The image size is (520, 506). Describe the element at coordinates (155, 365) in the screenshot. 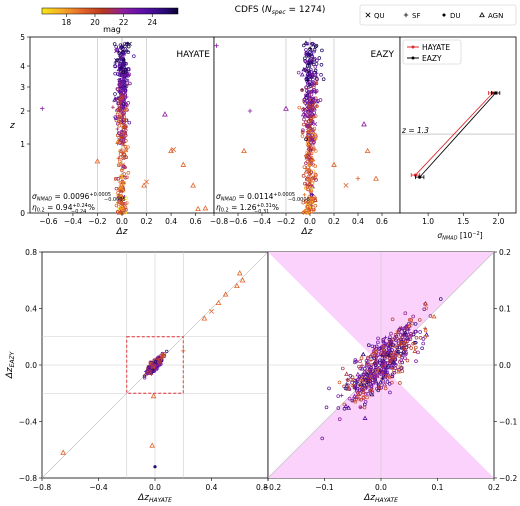

I see `zoom-box` at that location.